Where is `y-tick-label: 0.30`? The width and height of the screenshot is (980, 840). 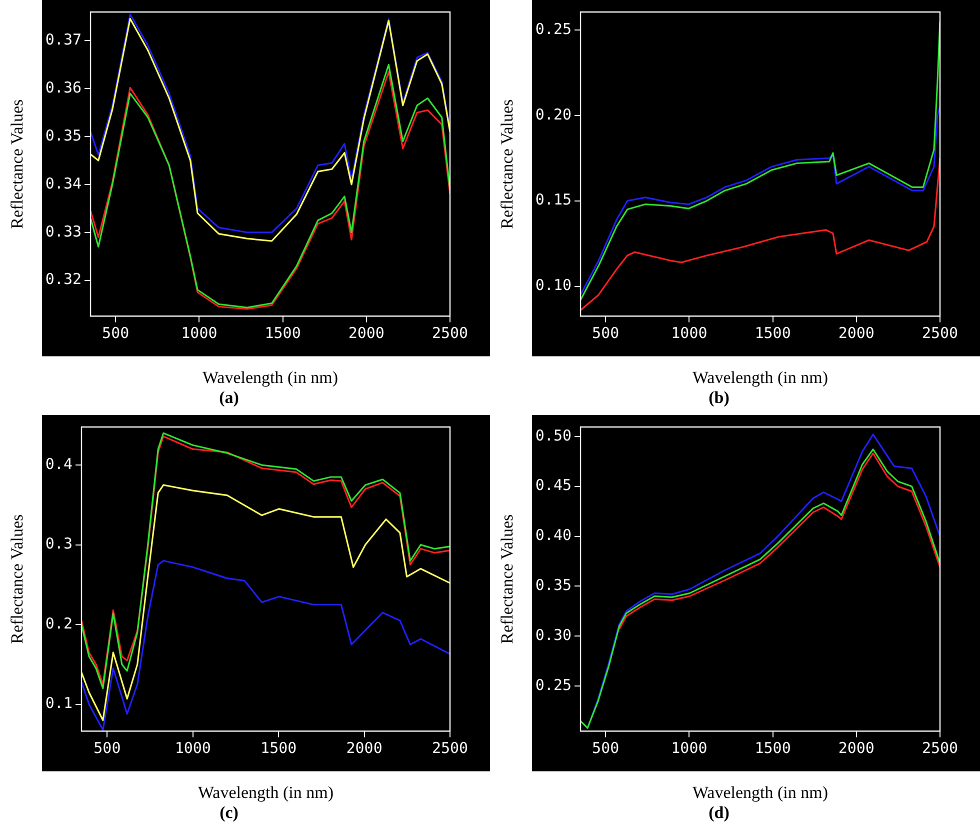
y-tick-label: 0.30 is located at coordinates (553, 635).